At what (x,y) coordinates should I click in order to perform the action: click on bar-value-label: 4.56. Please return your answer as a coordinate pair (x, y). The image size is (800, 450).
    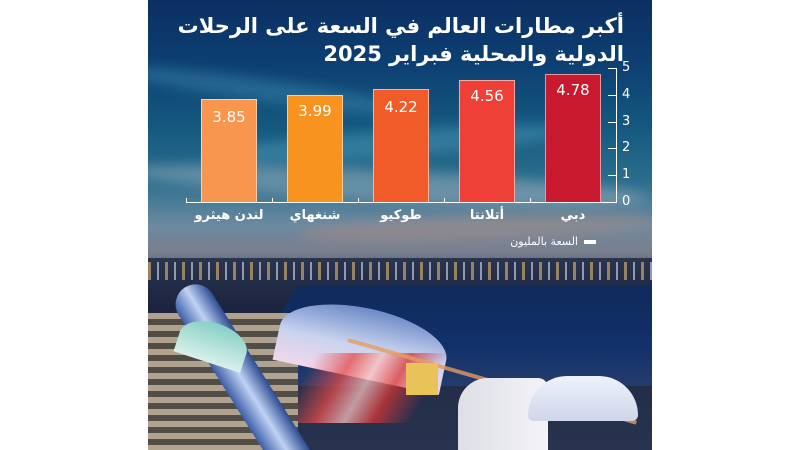
    Looking at the image, I should click on (487, 96).